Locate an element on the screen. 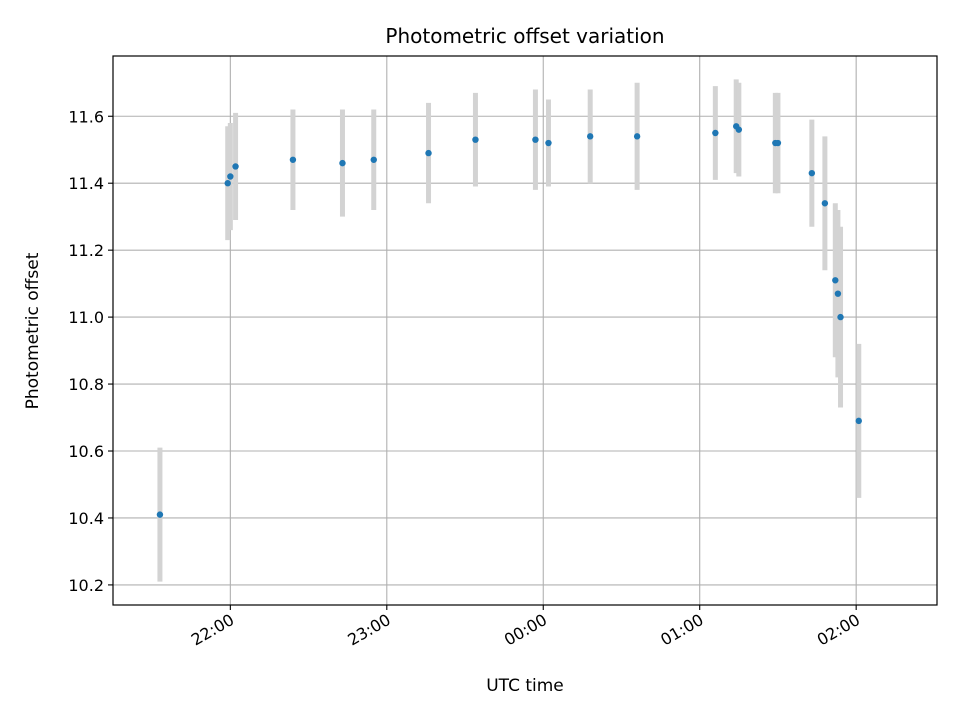  y-axis-label: Photometric offset is located at coordinates (33, 330).